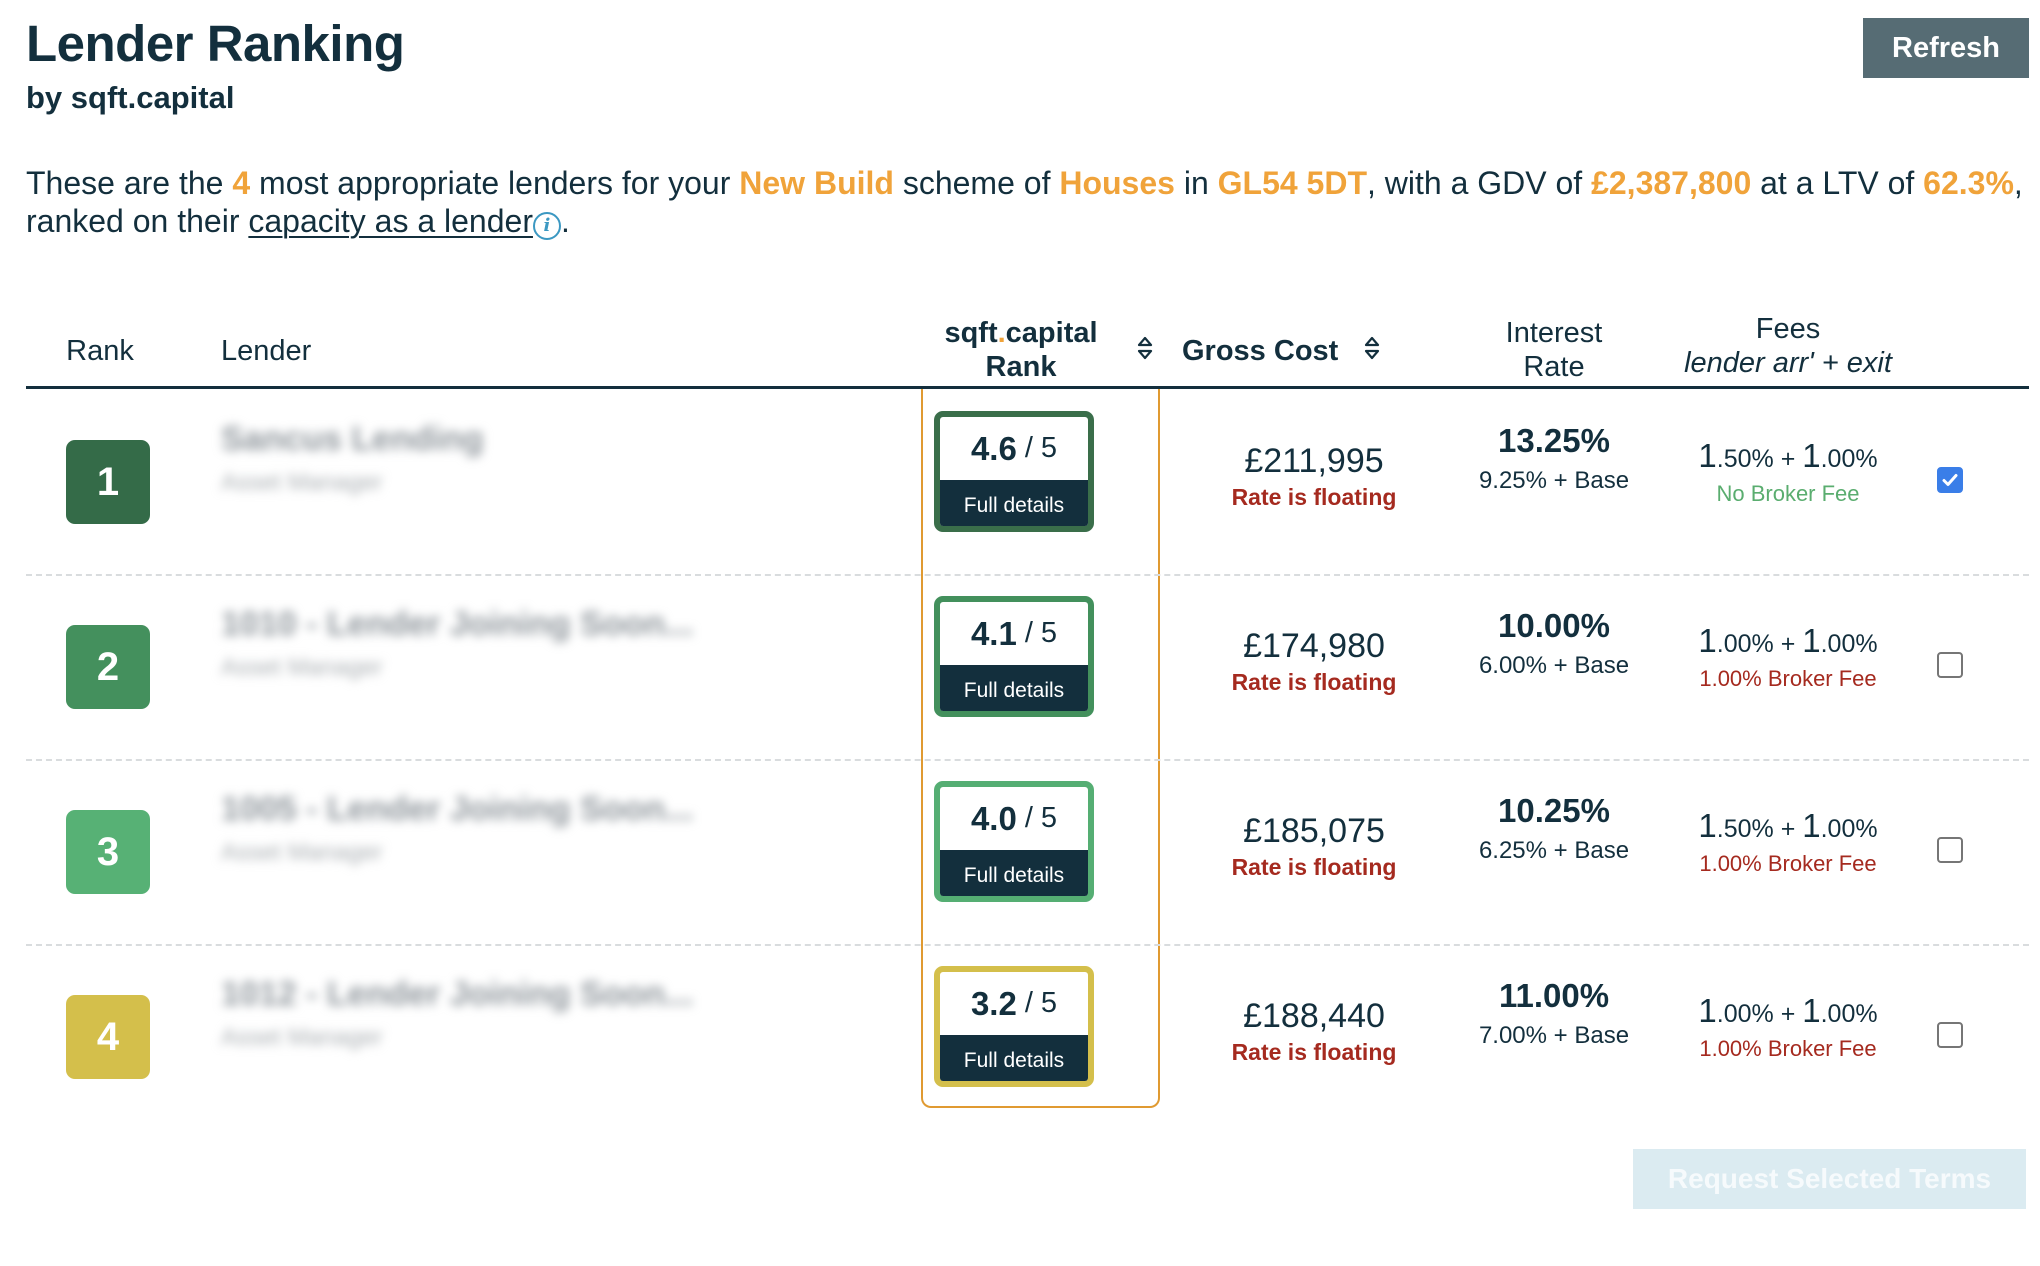  What do you see at coordinates (1314, 831) in the screenshot?
I see `gross-cost-value: £185,075` at bounding box center [1314, 831].